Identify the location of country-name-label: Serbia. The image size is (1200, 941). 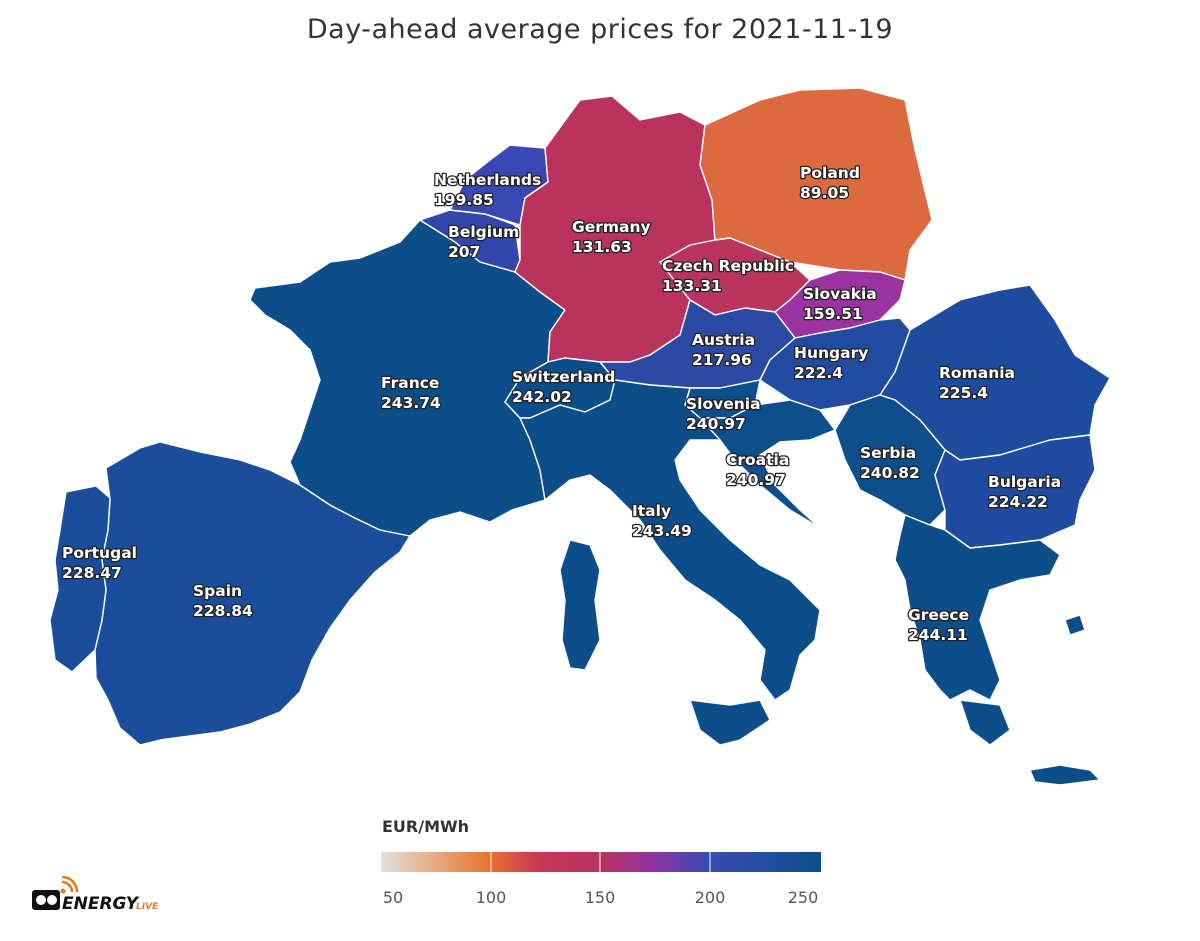
(888, 453).